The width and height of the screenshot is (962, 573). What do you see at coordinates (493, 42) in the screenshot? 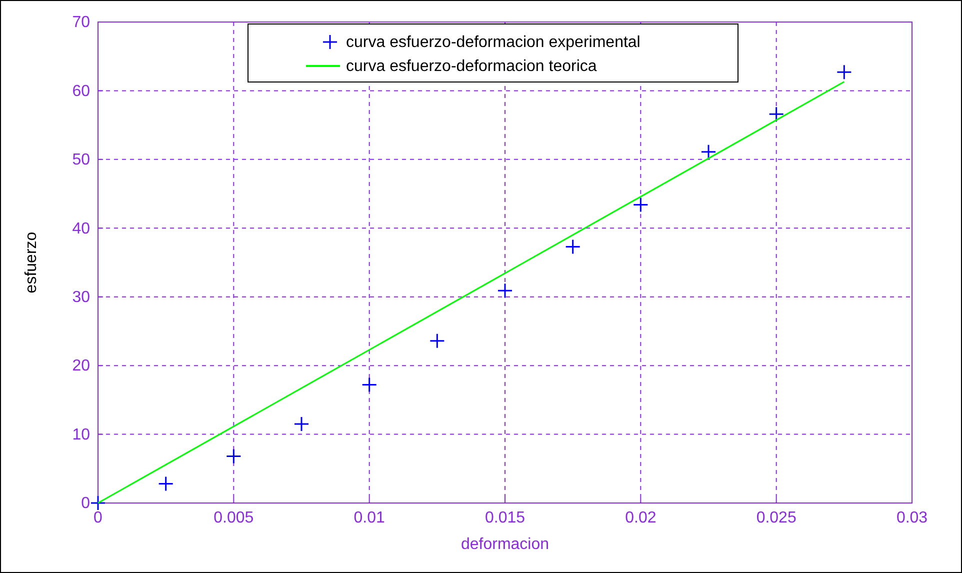
I see `legend-label: curva esfuerzo-deformacion experimental` at bounding box center [493, 42].